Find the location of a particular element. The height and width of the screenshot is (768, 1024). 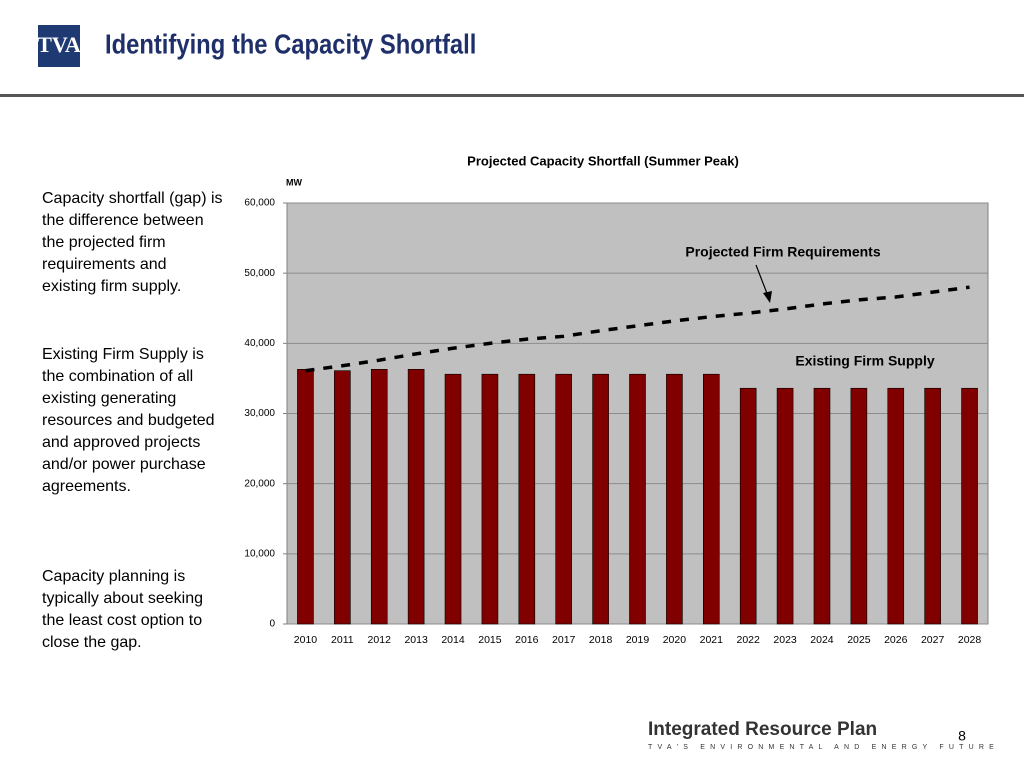

x-tick-label: 2015 is located at coordinates (490, 640).